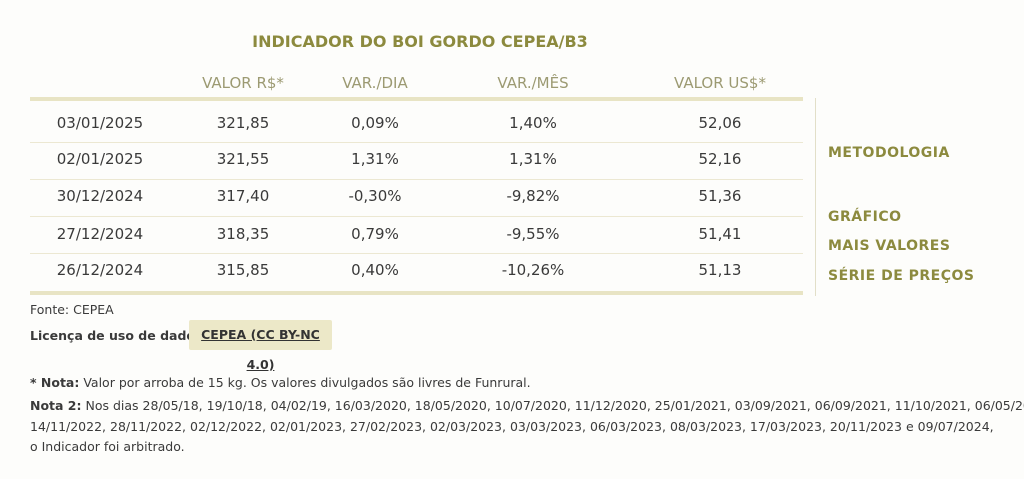 The height and width of the screenshot is (479, 1024). Describe the element at coordinates (375, 83) in the screenshot. I see `column-header: VAR./DIA` at that location.